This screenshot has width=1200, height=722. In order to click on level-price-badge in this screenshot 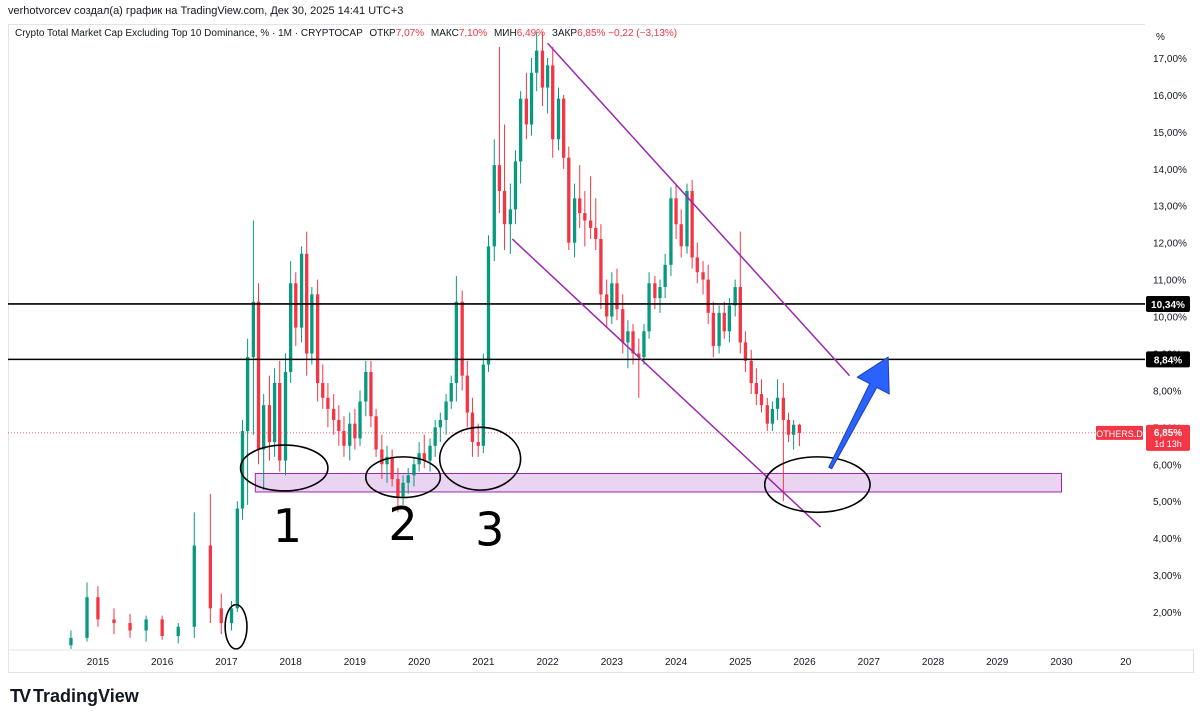, I will do `click(1168, 303)`.